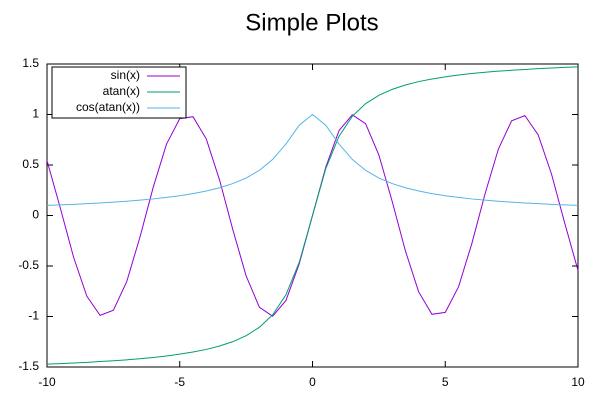  I want to click on y-tick-label: -0.5, so click(28, 265).